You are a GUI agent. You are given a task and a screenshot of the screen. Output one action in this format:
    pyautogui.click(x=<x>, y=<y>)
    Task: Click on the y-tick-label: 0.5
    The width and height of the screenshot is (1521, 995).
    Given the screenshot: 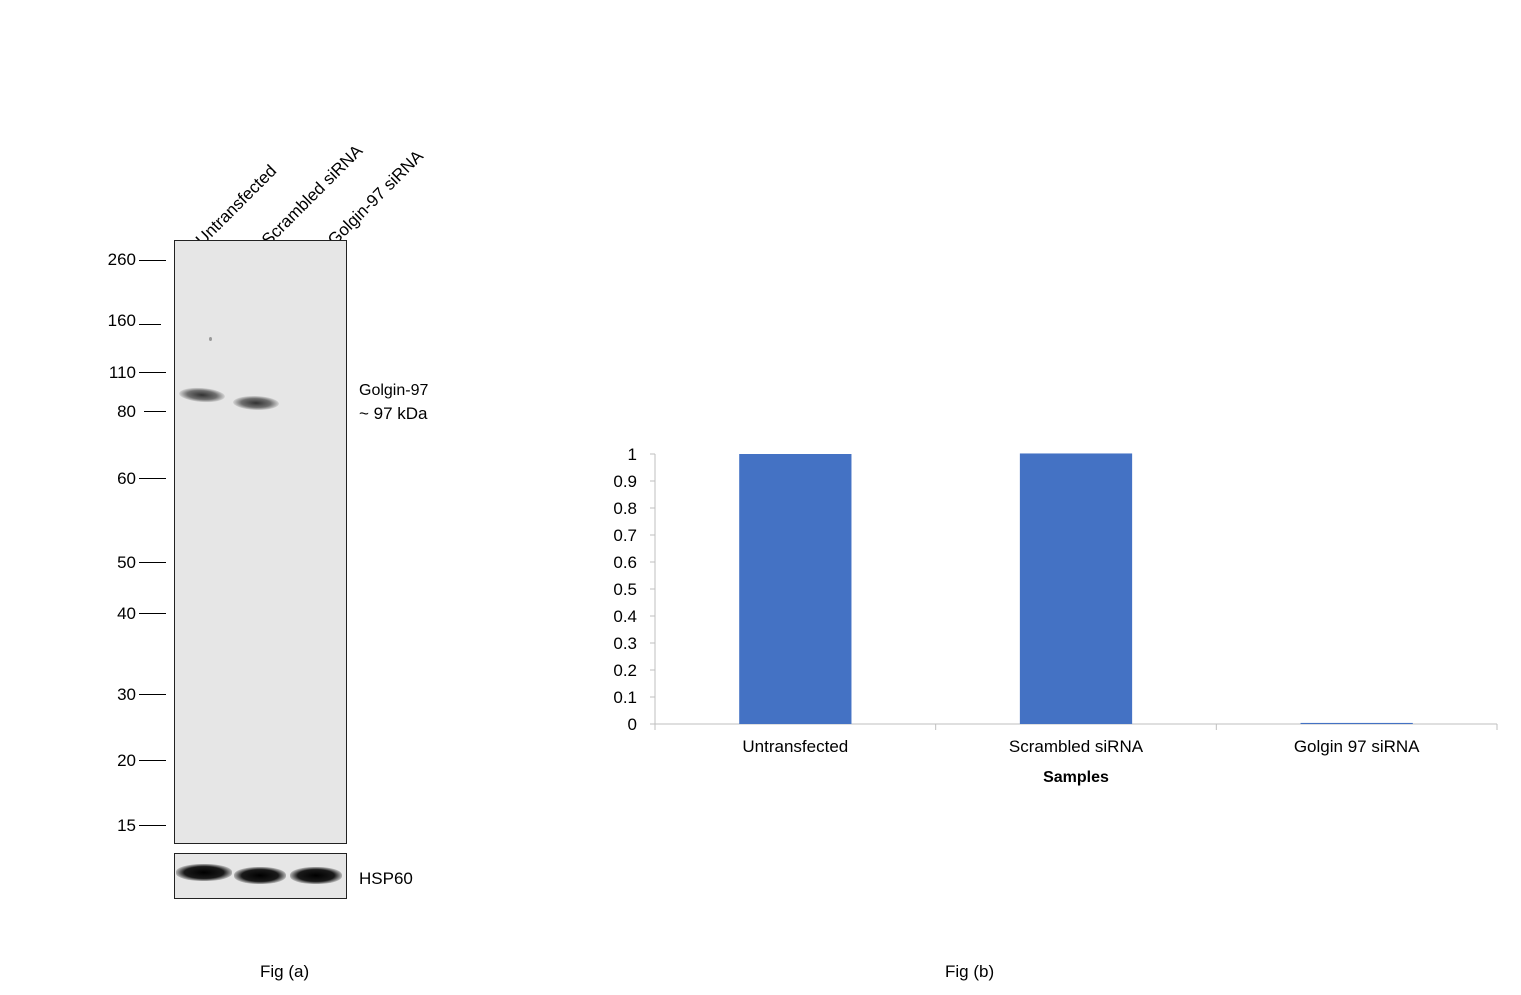 What is the action you would take?
    pyautogui.click(x=625, y=589)
    